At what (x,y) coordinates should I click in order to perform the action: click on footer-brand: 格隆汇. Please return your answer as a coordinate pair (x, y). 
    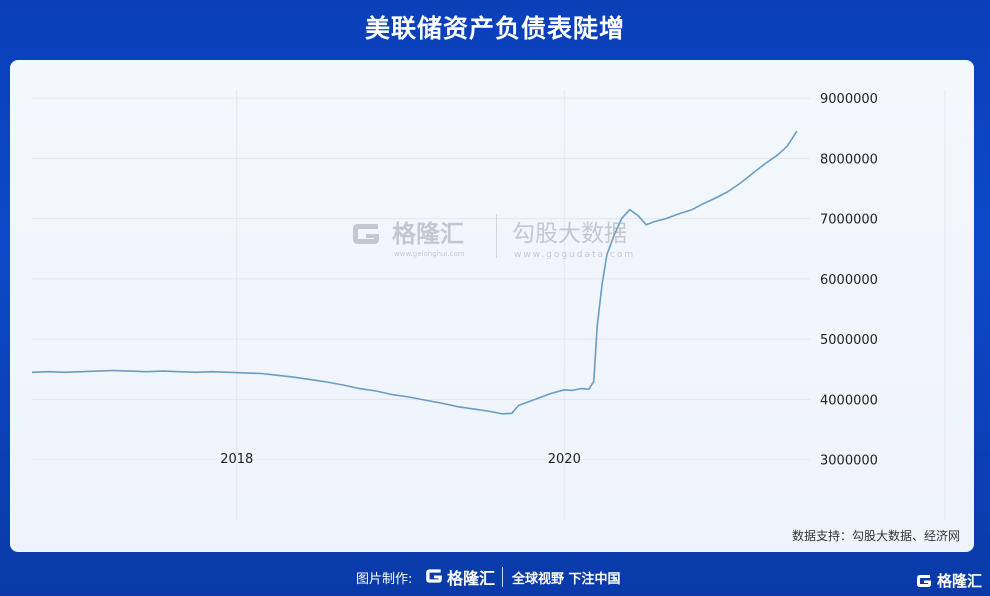
    Looking at the image, I should click on (471, 578).